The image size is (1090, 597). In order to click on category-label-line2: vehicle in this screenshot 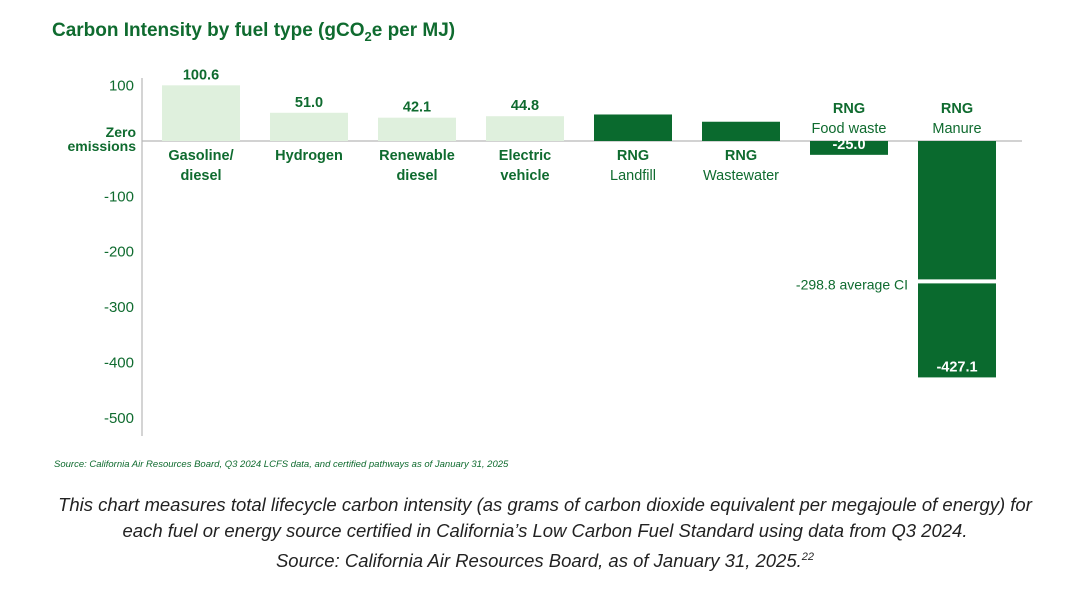, I will do `click(524, 176)`.